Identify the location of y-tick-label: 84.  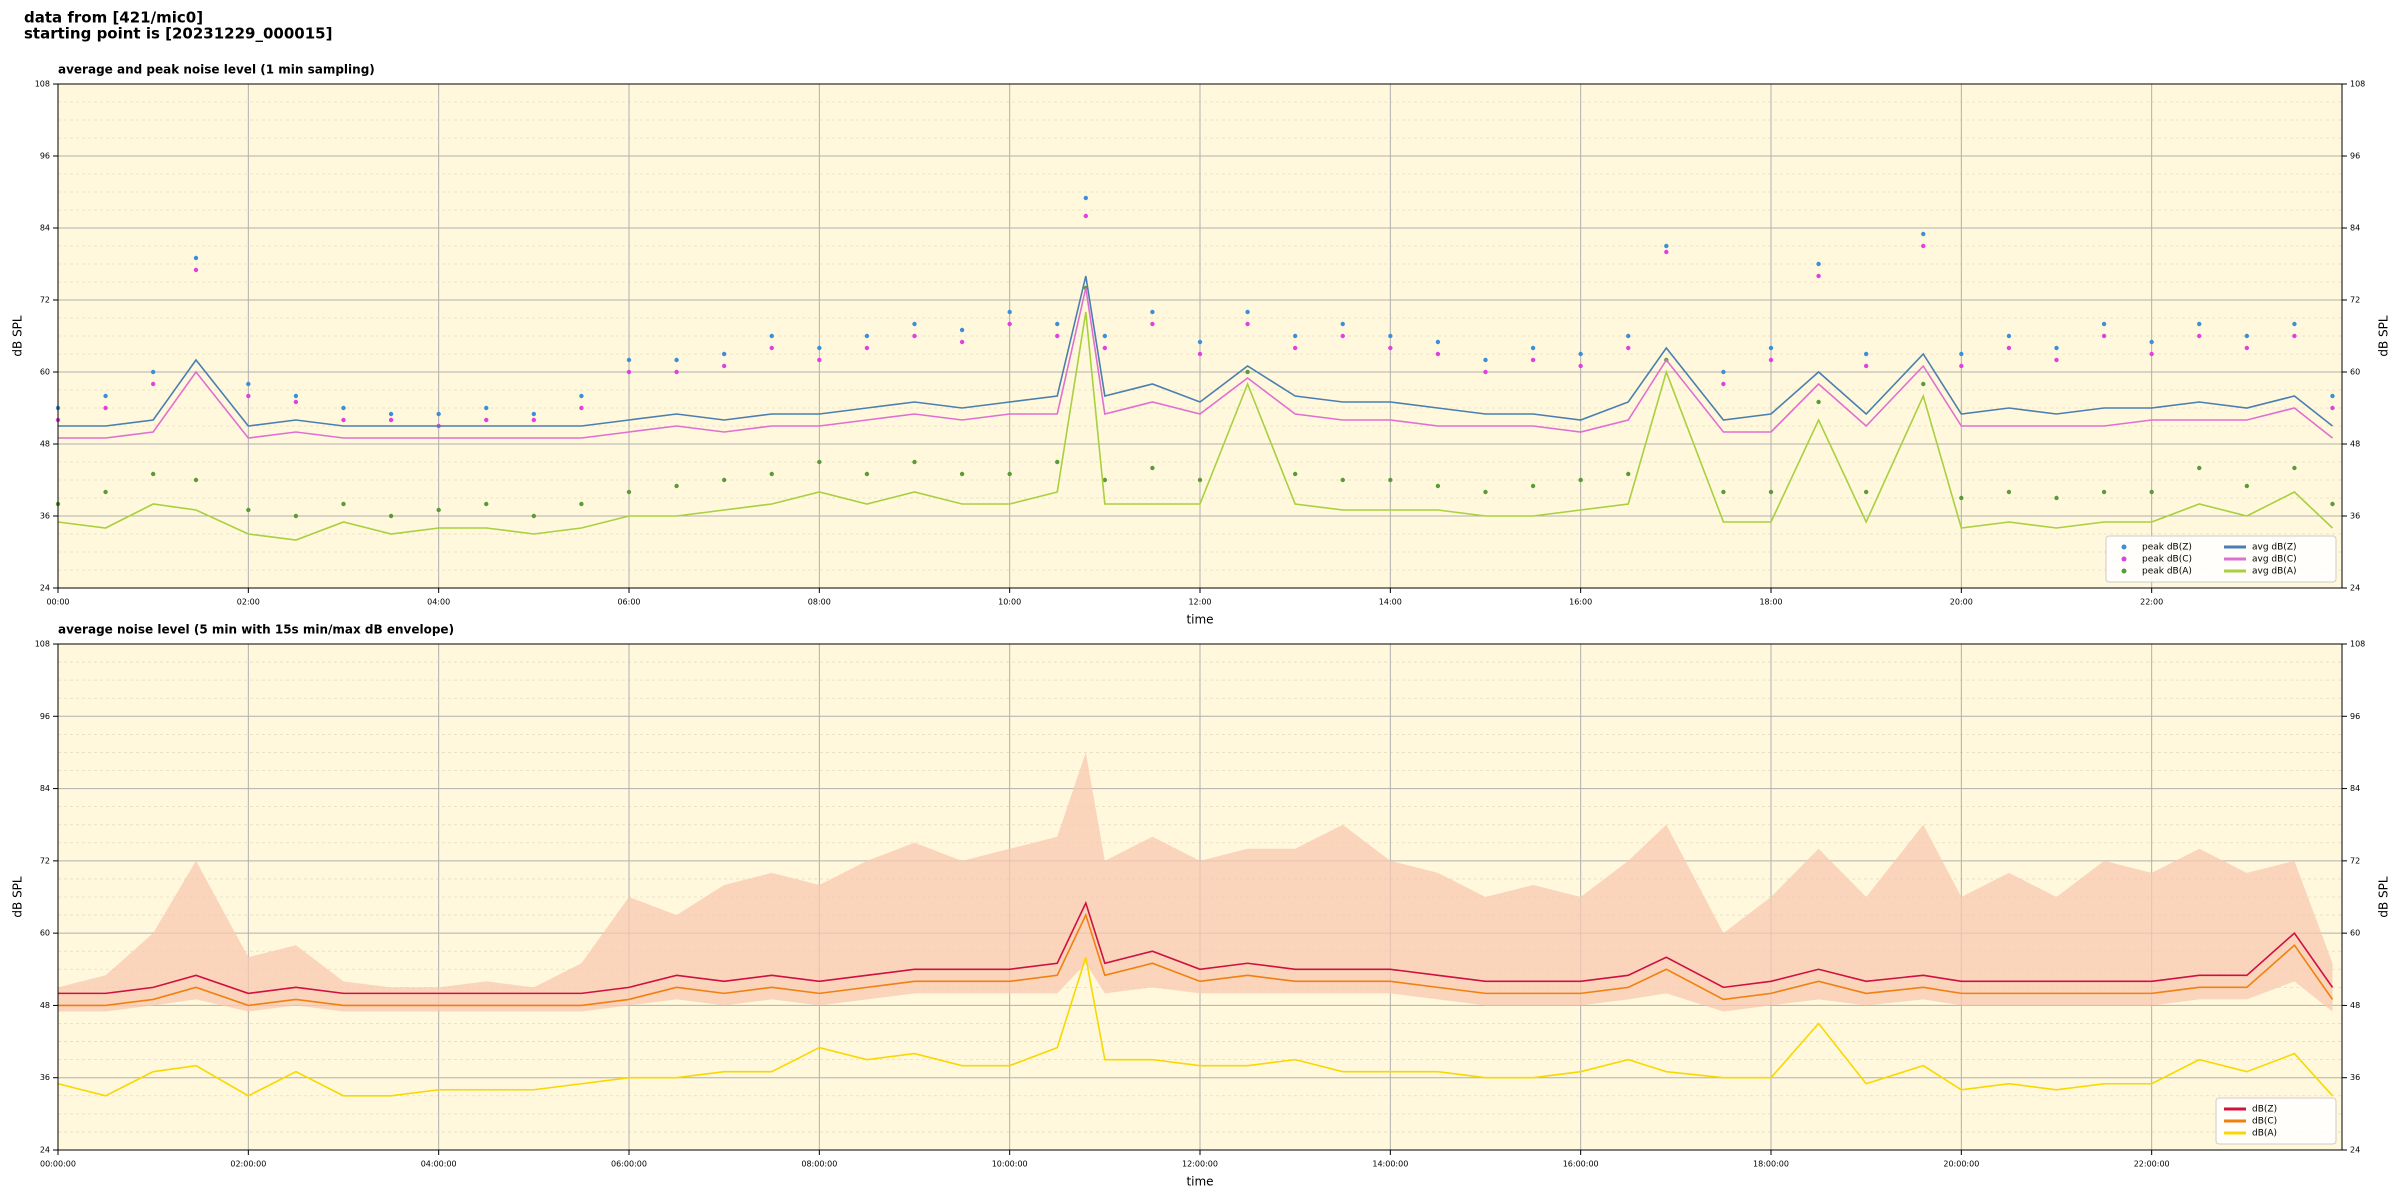
(45, 228).